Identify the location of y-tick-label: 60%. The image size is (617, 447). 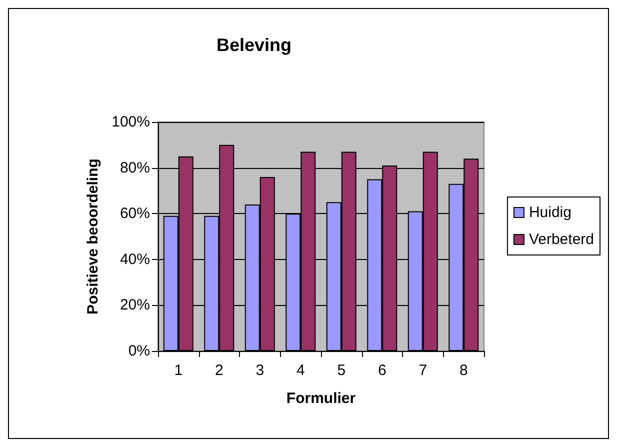
(135, 213).